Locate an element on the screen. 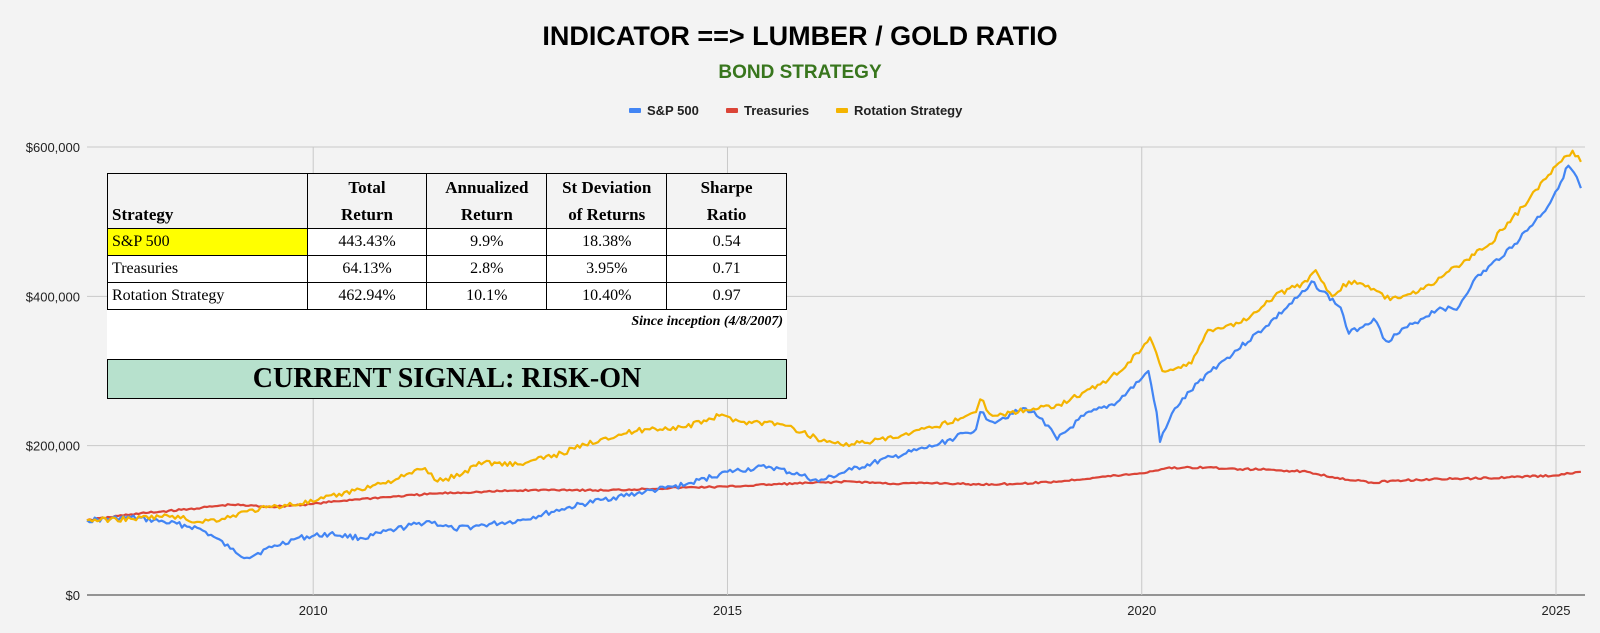 This screenshot has width=1600, height=633. series-line-treasuries is located at coordinates (833, 493).